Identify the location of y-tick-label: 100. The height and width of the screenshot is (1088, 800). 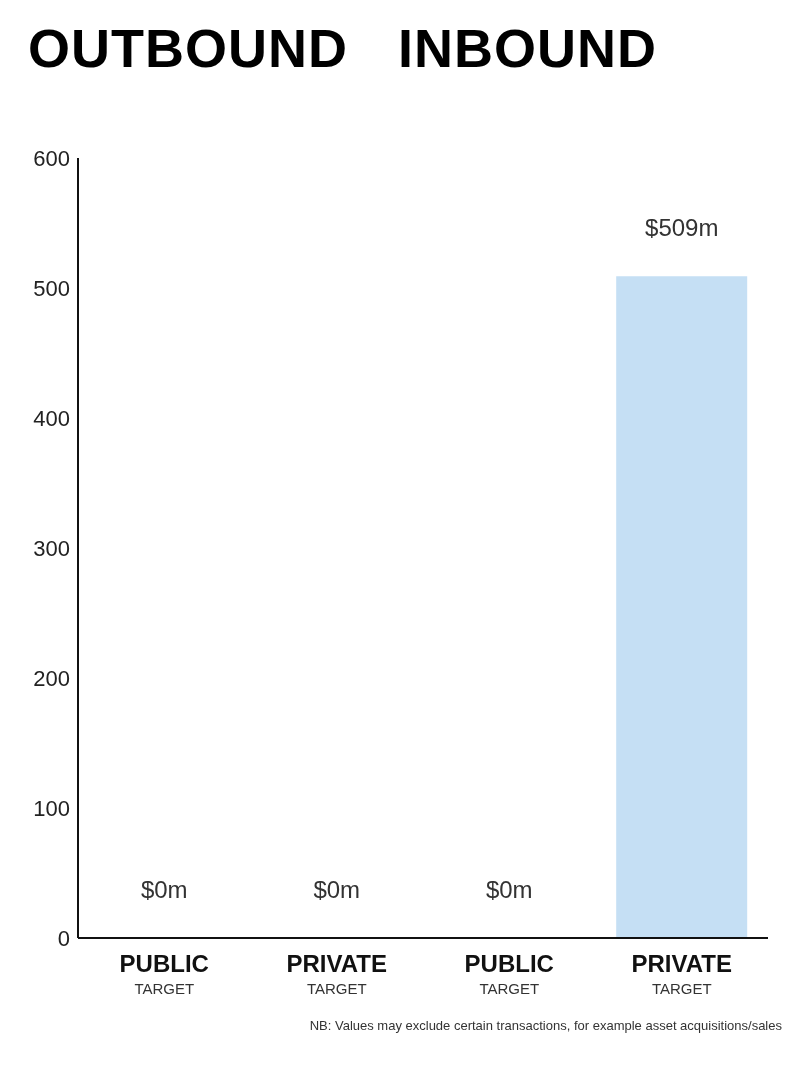
(51, 808).